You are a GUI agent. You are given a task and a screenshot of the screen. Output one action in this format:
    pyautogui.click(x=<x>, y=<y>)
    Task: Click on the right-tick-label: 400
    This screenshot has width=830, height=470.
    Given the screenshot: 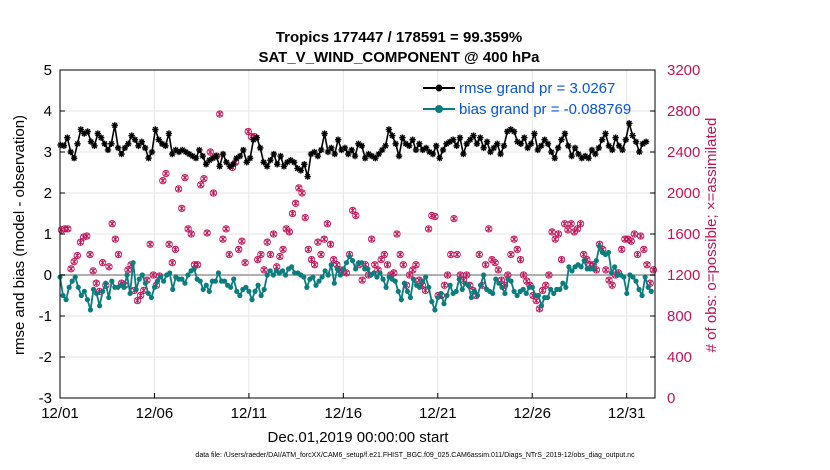 What is the action you would take?
    pyautogui.click(x=679, y=357)
    